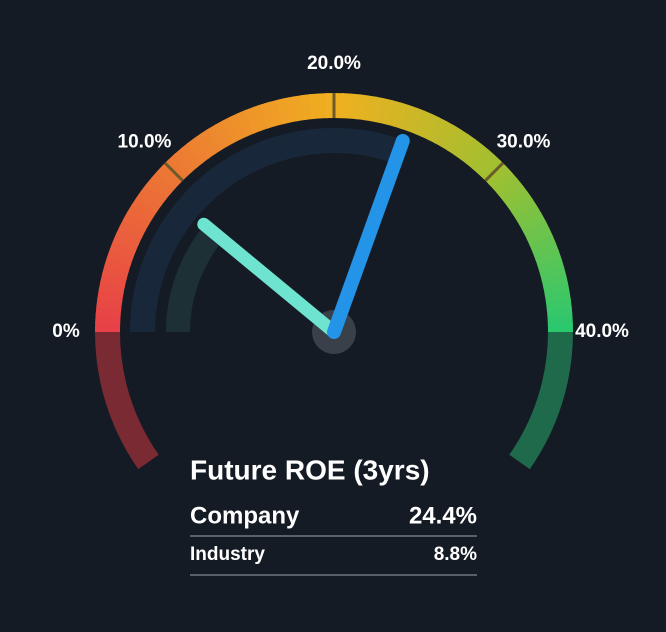 Image resolution: width=666 pixels, height=632 pixels. Describe the element at coordinates (455, 554) in the screenshot. I see `value-label: 8.8%` at that location.